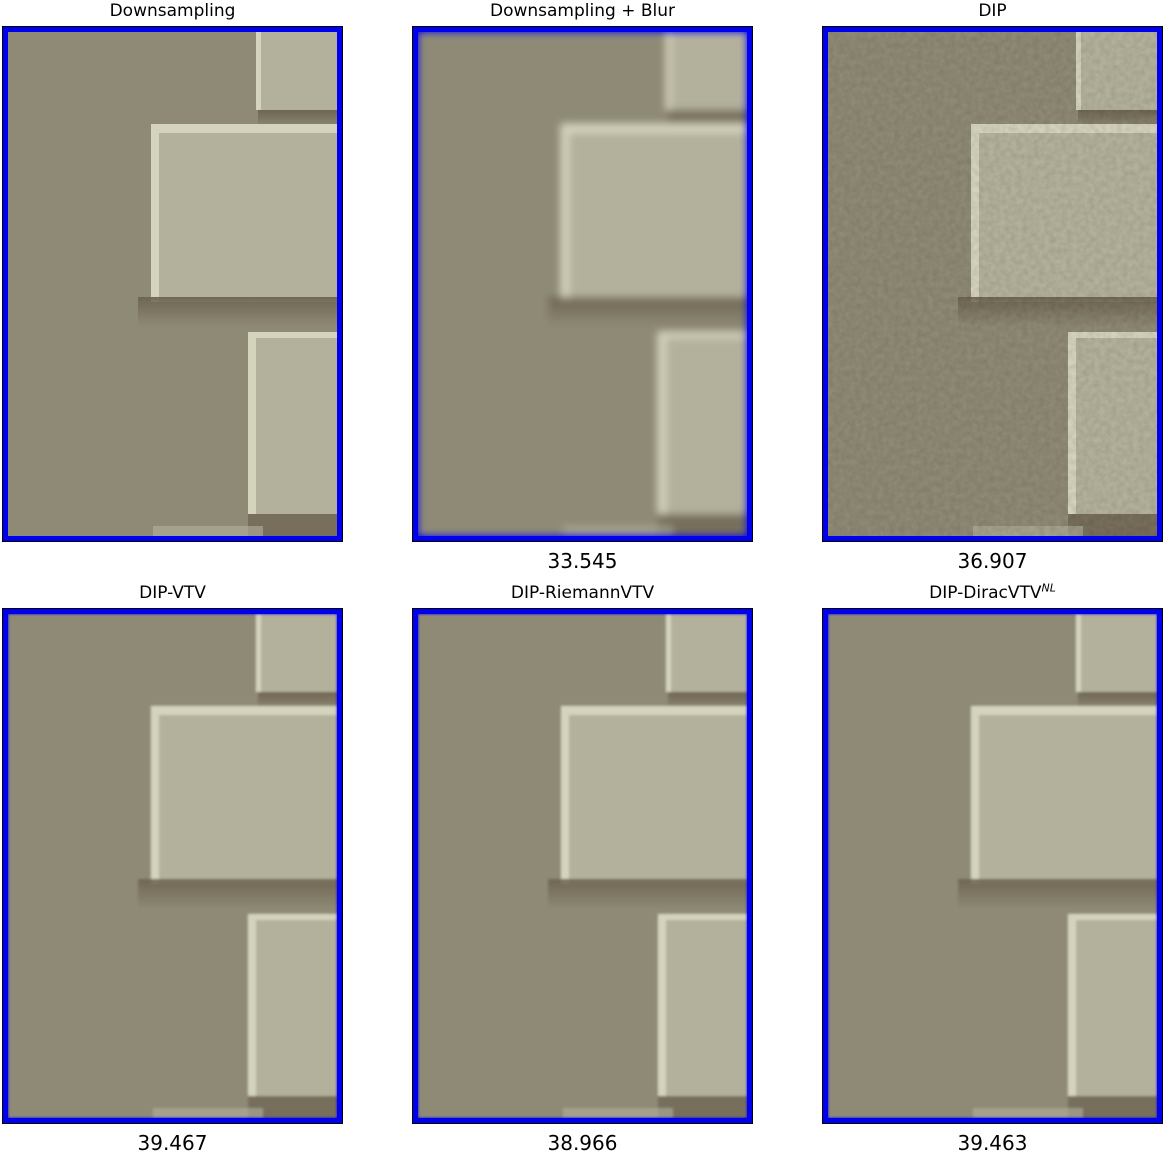 Image resolution: width=1173 pixels, height=1162 pixels. I want to click on panel-title: Downsampling + Blur, so click(582, 11).